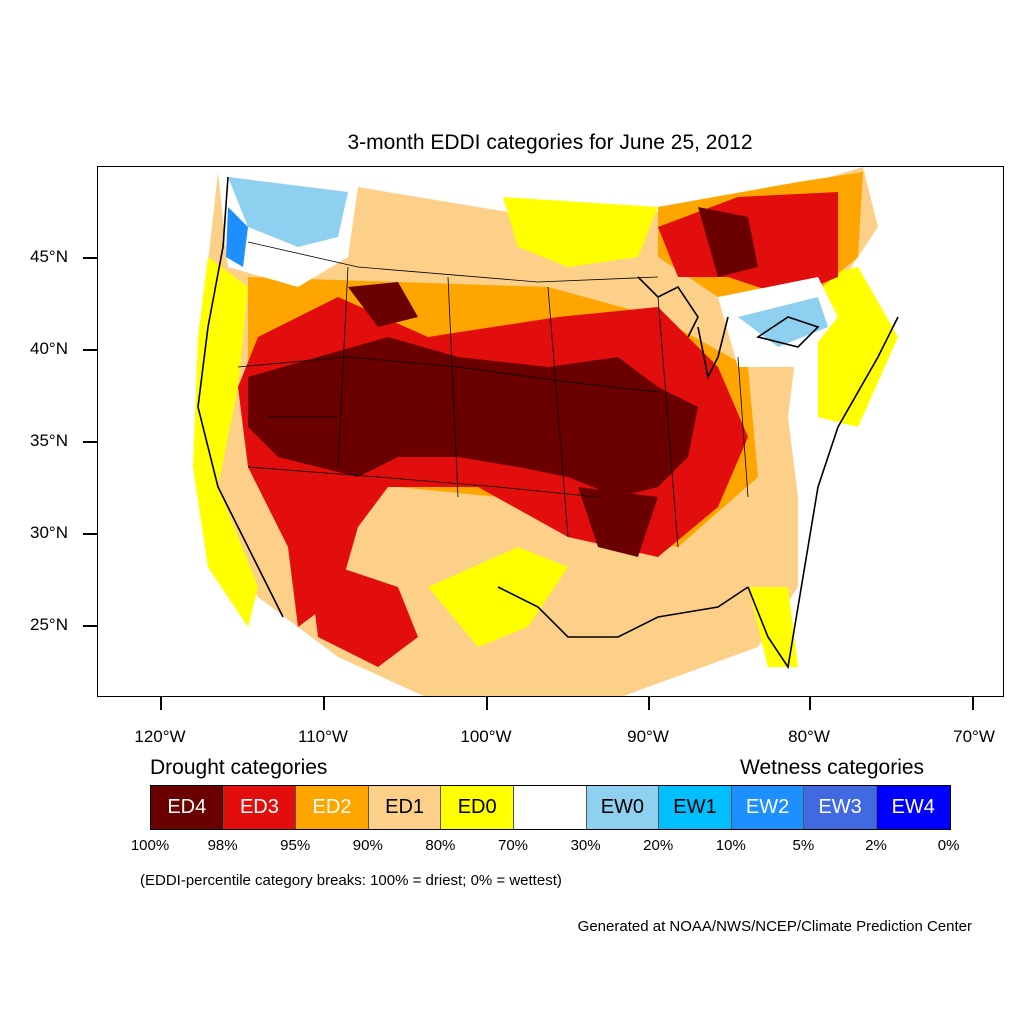 The height and width of the screenshot is (1024, 1024). I want to click on lat-label-30: 30°N, so click(49, 532).